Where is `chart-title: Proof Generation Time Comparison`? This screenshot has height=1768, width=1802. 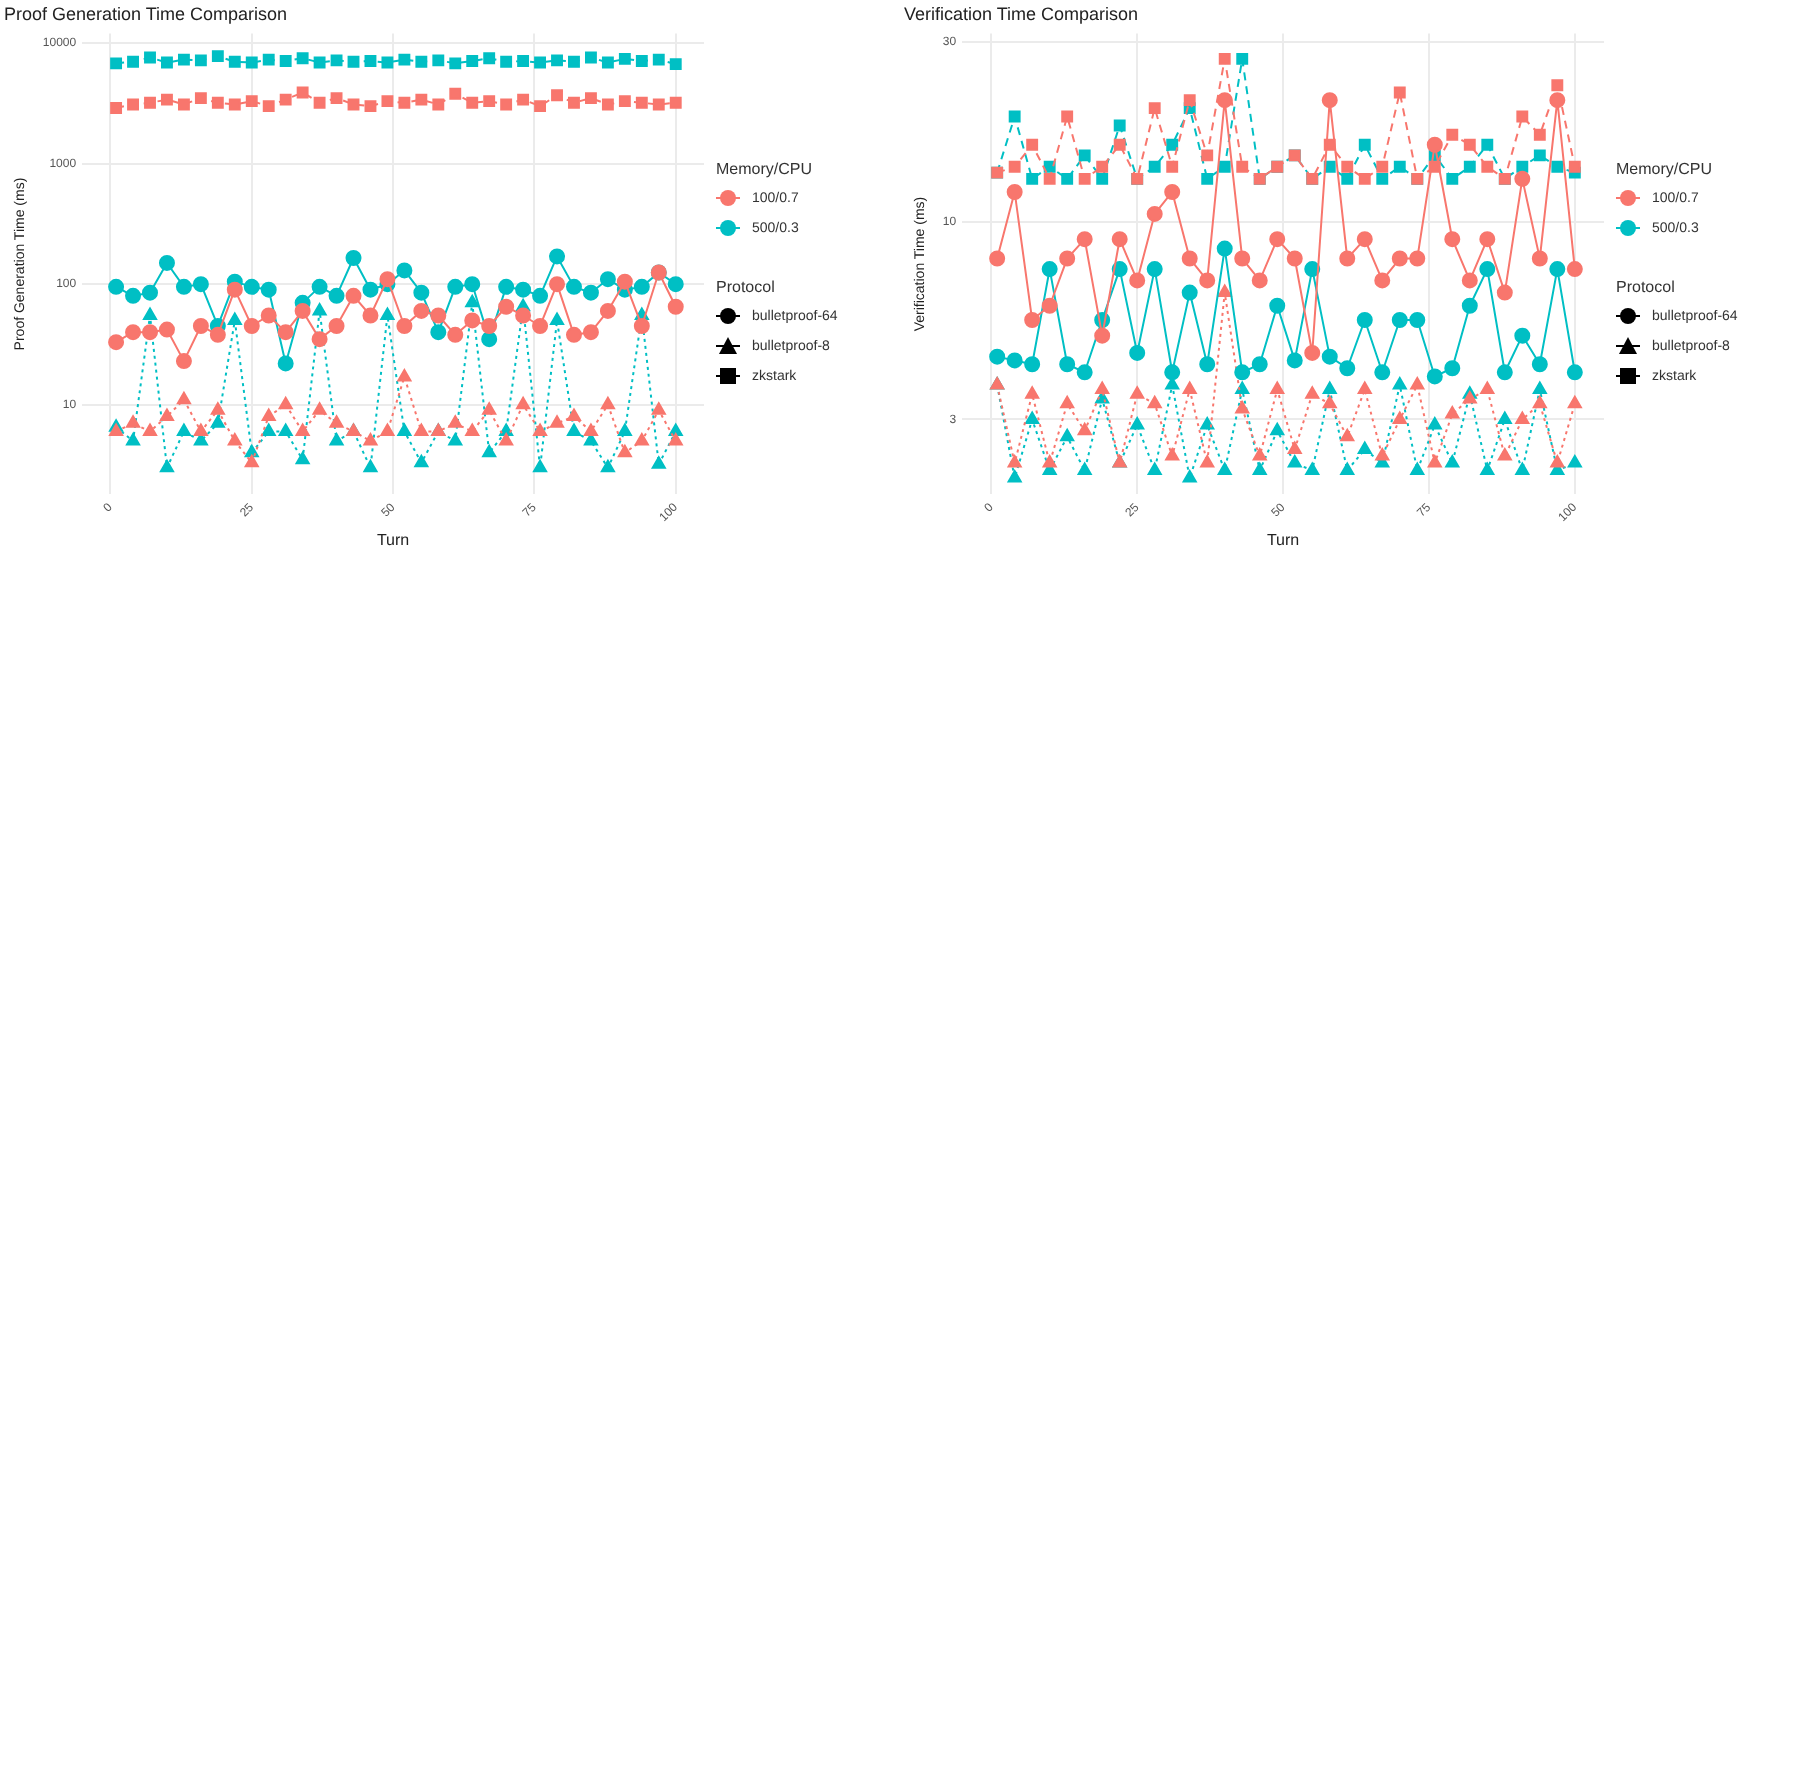 chart-title: Proof Generation Time Comparison is located at coordinates (146, 13).